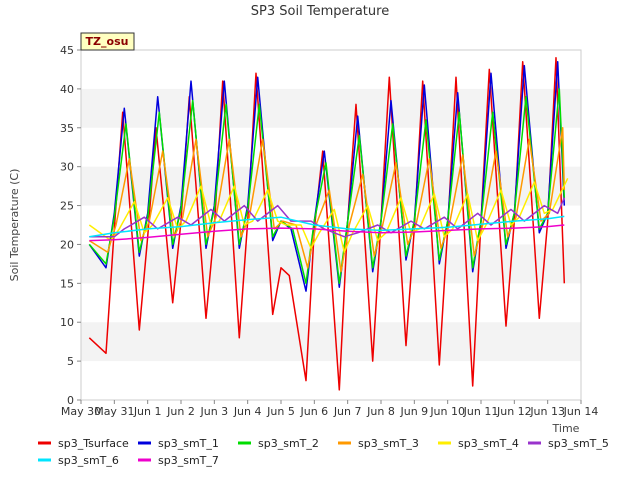  I want to click on x-tick-label: Jun 14, so click(581, 411).